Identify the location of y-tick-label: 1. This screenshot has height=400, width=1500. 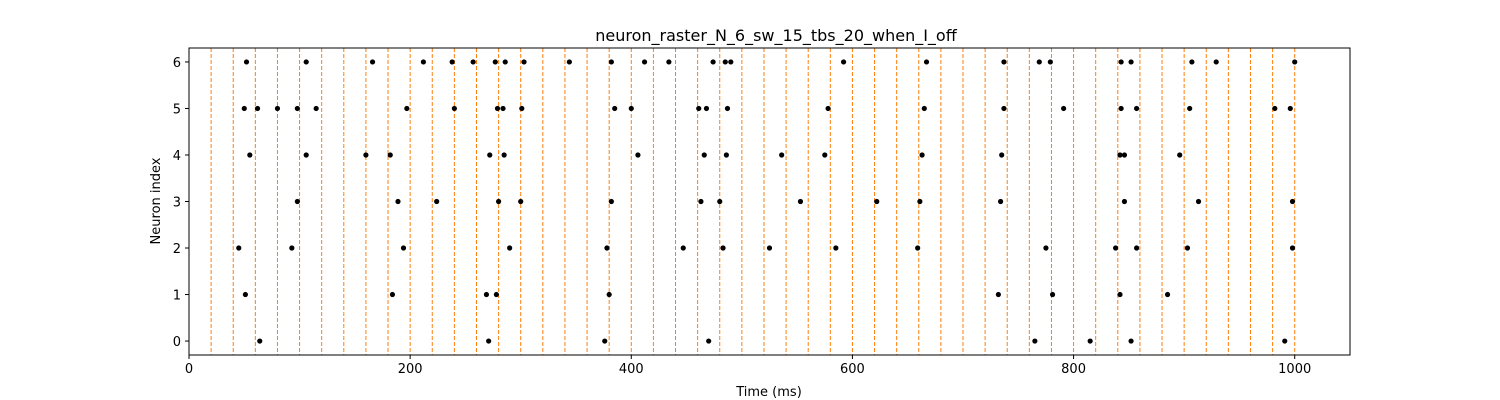
(177, 296).